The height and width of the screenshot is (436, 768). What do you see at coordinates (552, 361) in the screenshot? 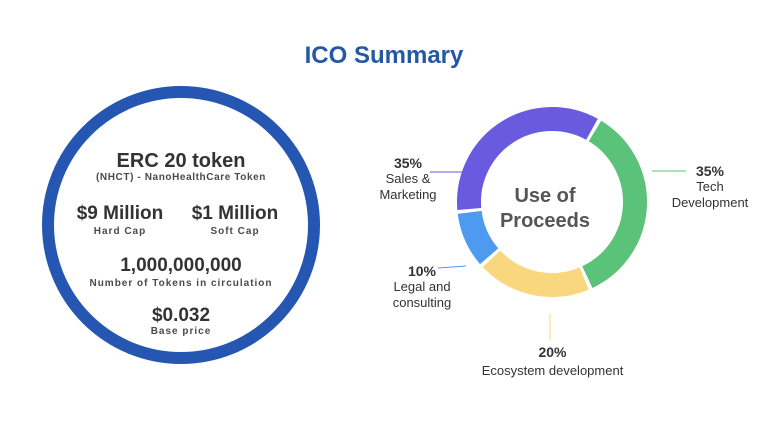
I see `label-ecosystem: 20% Ecosystem development` at bounding box center [552, 361].